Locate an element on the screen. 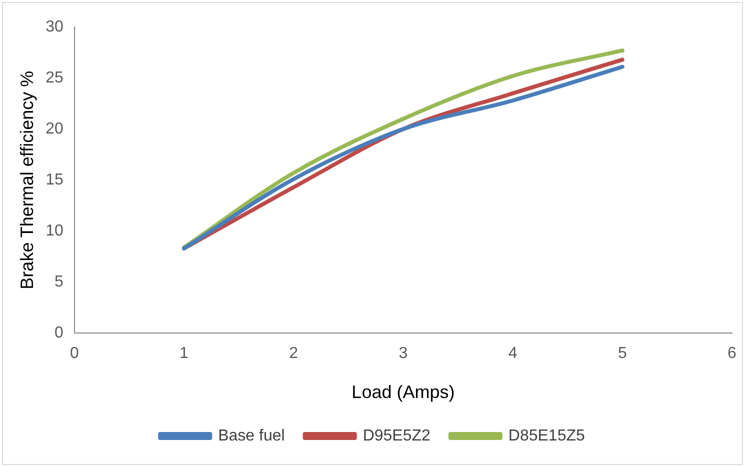 The width and height of the screenshot is (745, 467). x-tick-label: 1 is located at coordinates (184, 353).